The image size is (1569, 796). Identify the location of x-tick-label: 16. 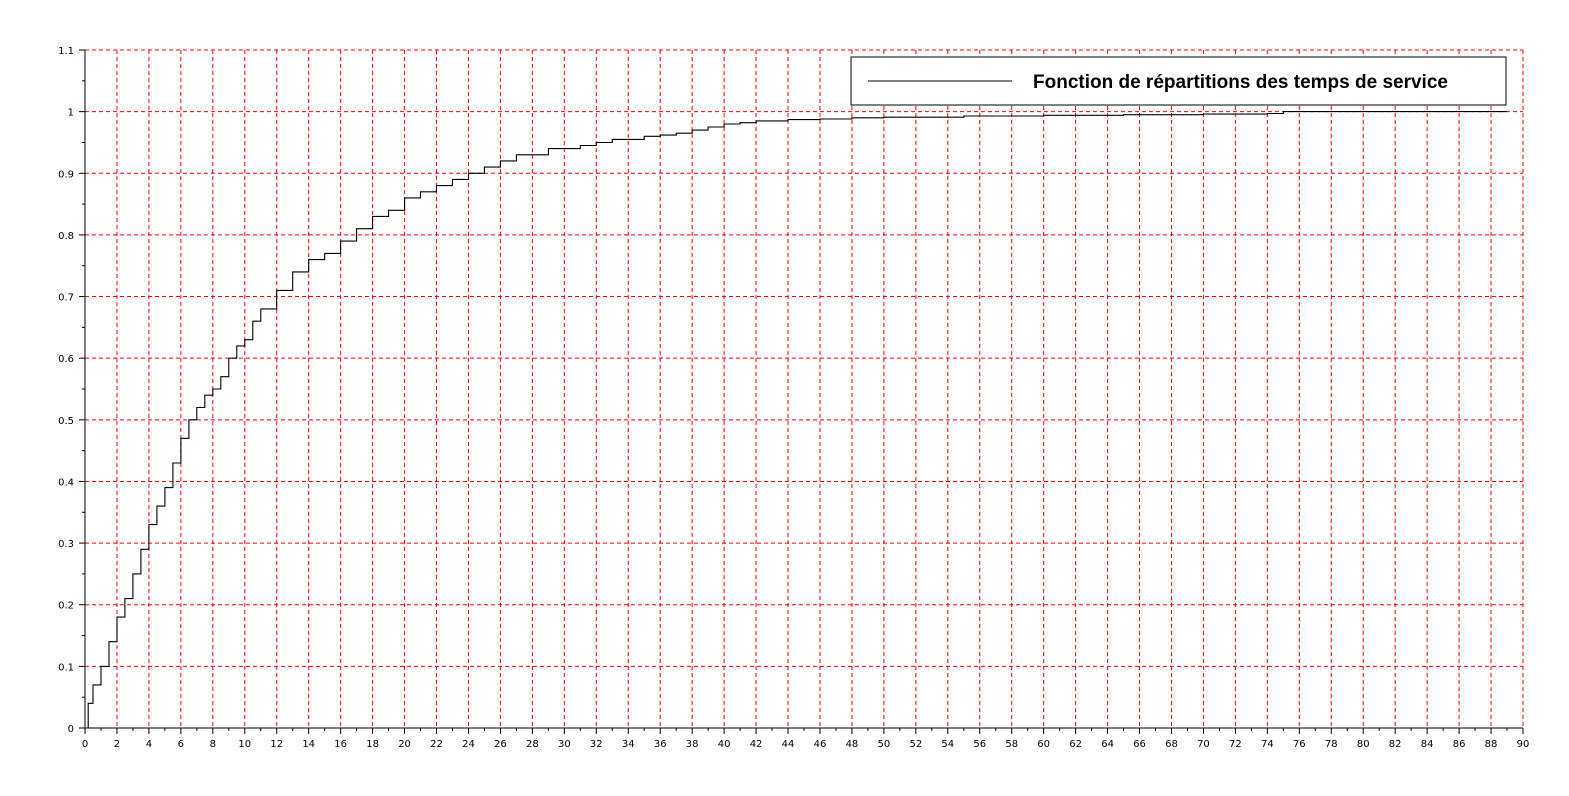
(340, 744).